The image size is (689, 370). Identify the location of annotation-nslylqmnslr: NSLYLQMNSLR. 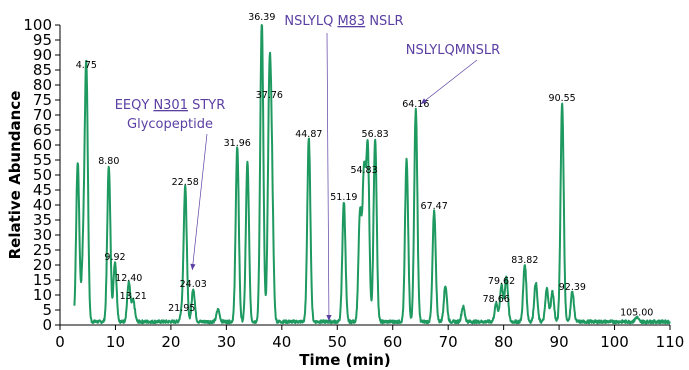
(453, 74).